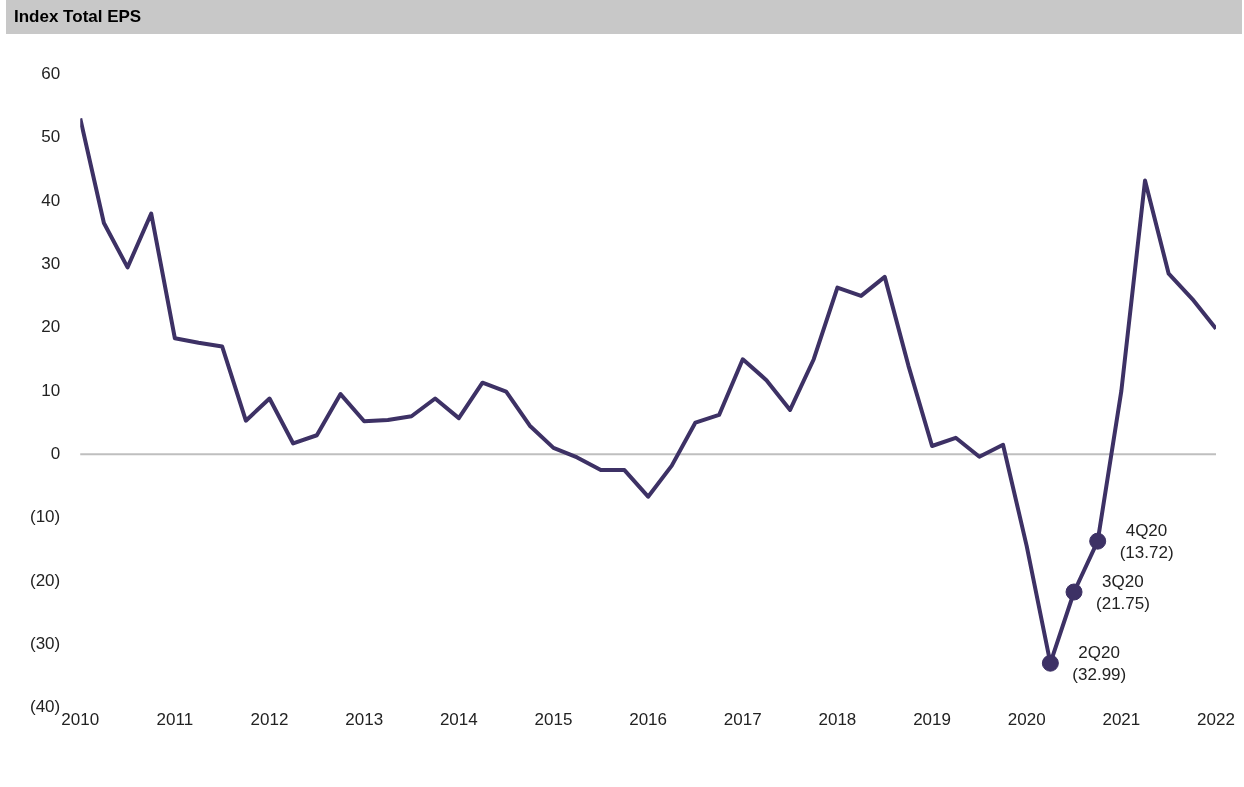 The height and width of the screenshot is (787, 1244). Describe the element at coordinates (1026, 720) in the screenshot. I see `x-tick-label: 2020` at that location.